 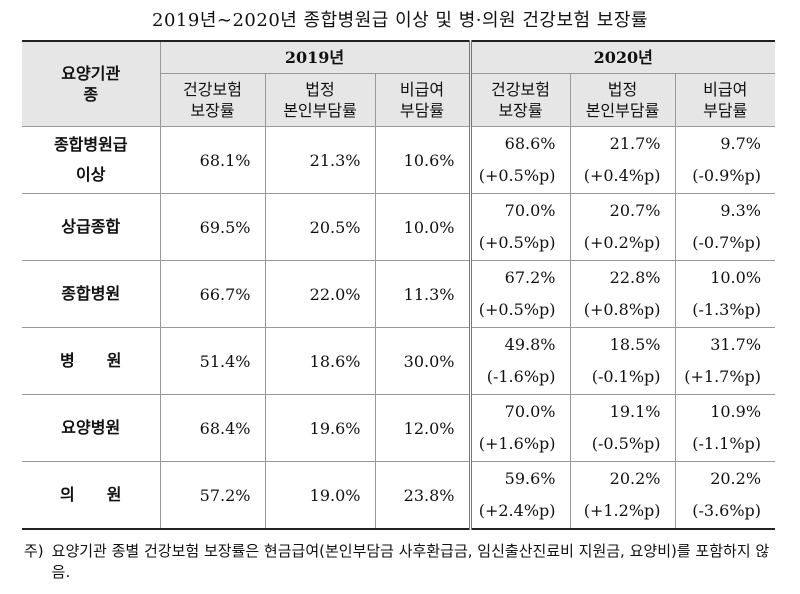 I want to click on value-cell: 49.8% (-1.6%p), so click(x=519, y=361).